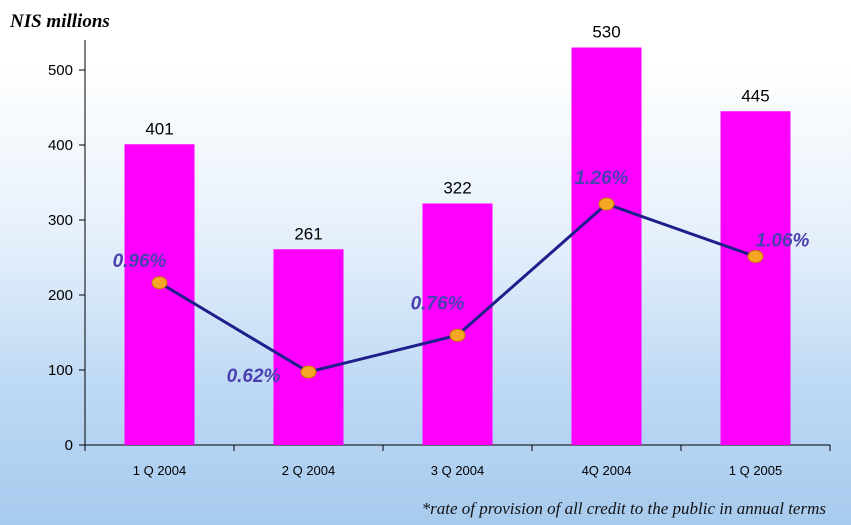 The height and width of the screenshot is (525, 851). Describe the element at coordinates (783, 241) in the screenshot. I see `rate-data-label: 1.06%` at that location.